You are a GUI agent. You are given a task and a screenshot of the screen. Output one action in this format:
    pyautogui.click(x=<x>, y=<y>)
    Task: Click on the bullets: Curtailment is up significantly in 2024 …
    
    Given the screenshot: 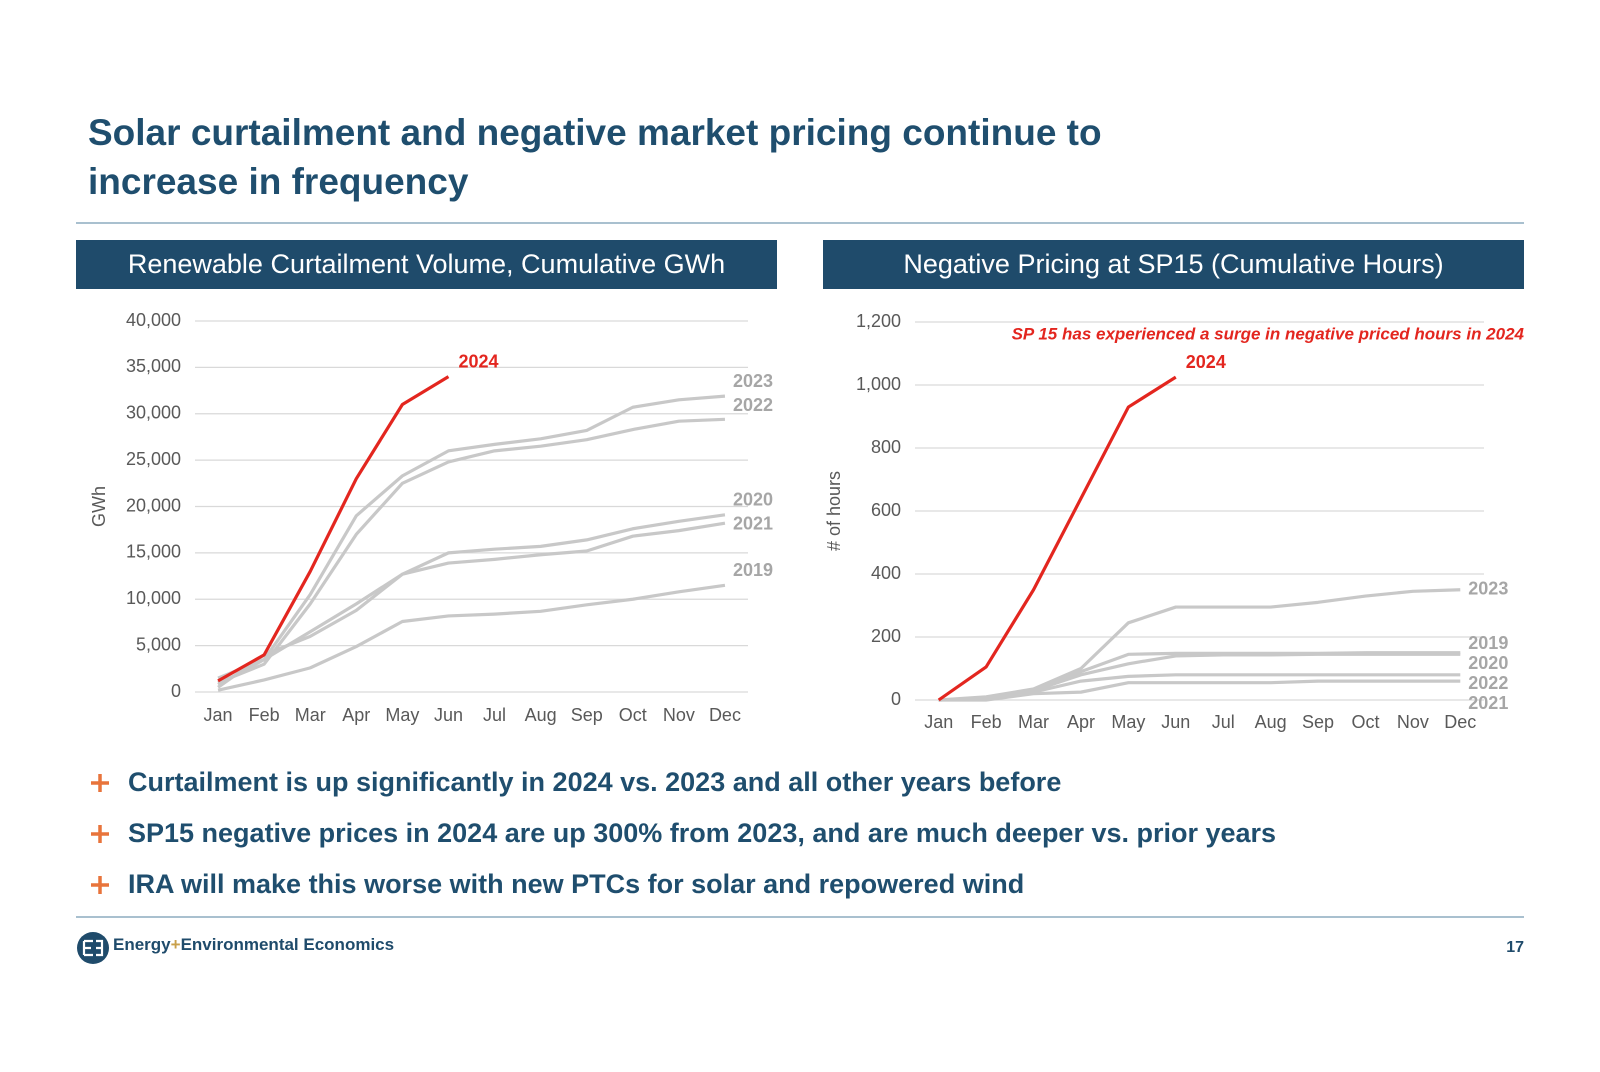 What is the action you would take?
    pyautogui.click(x=683, y=833)
    